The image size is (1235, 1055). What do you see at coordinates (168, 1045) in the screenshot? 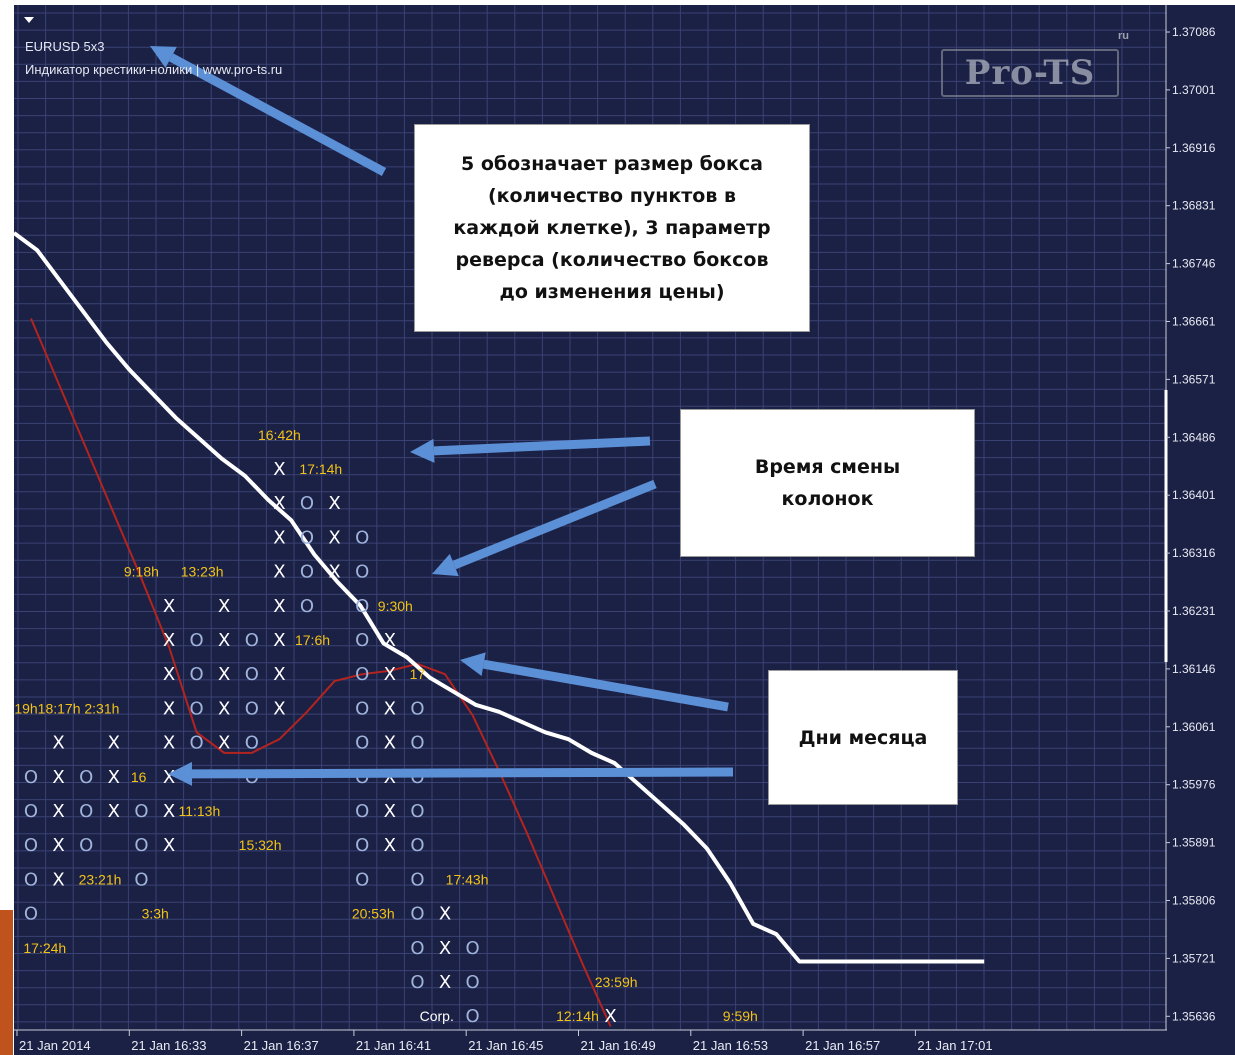
I see `x-tick-label: 21 Jan 16:33` at bounding box center [168, 1045].